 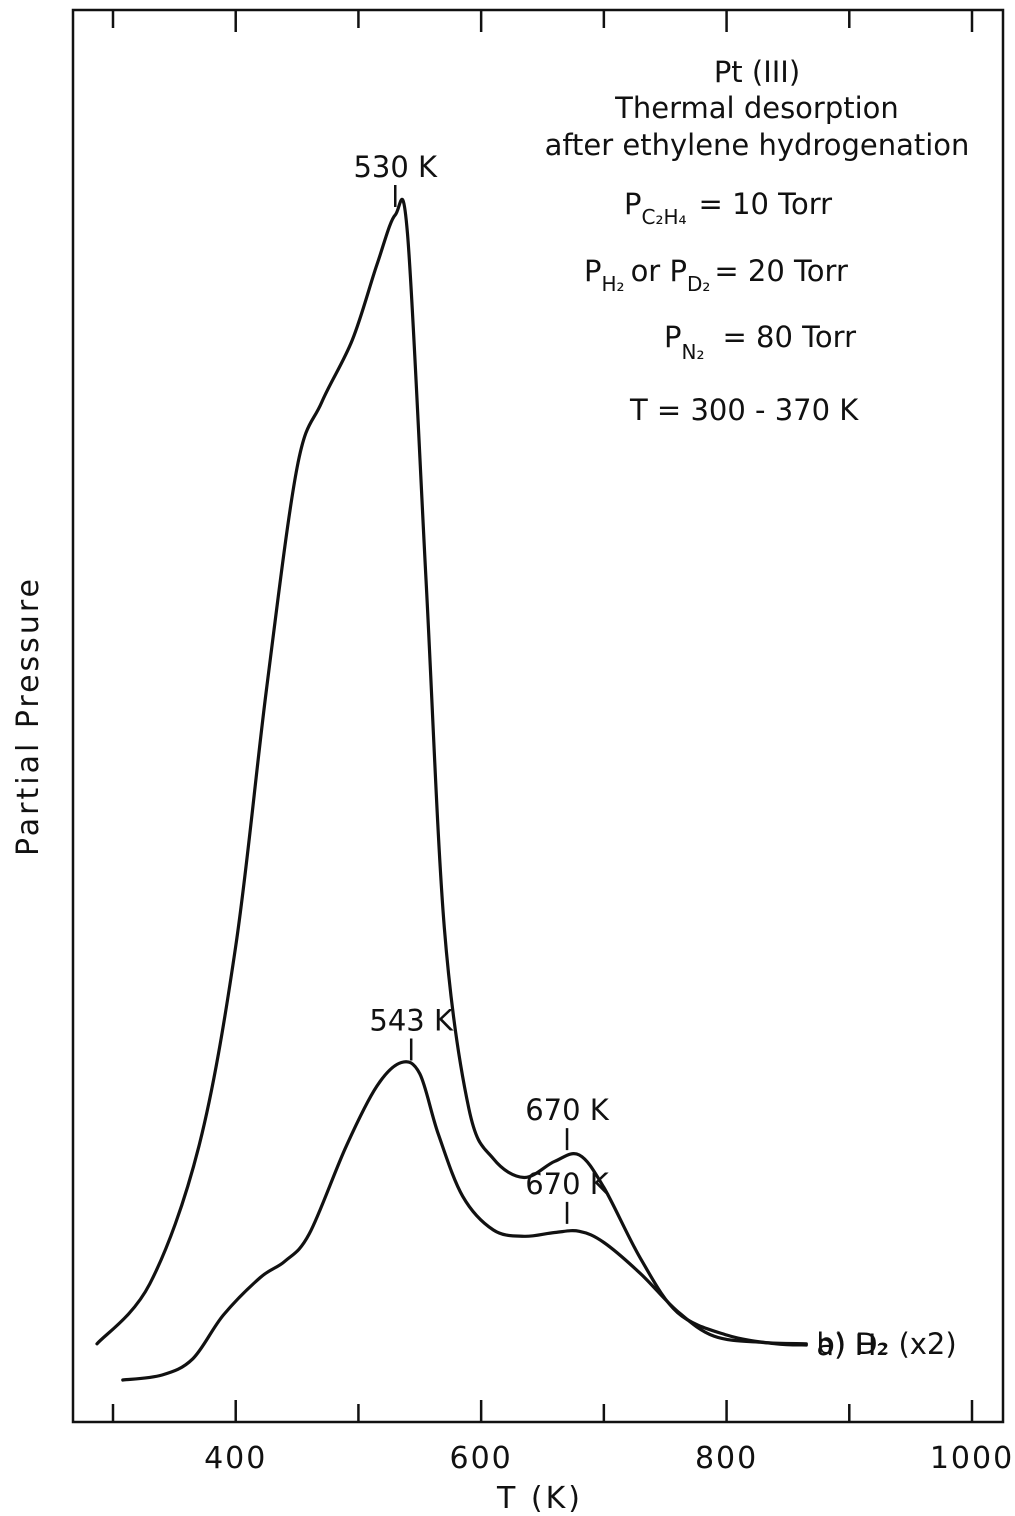 I want to click on pressure-n2-symbol: P, so click(x=673, y=337).